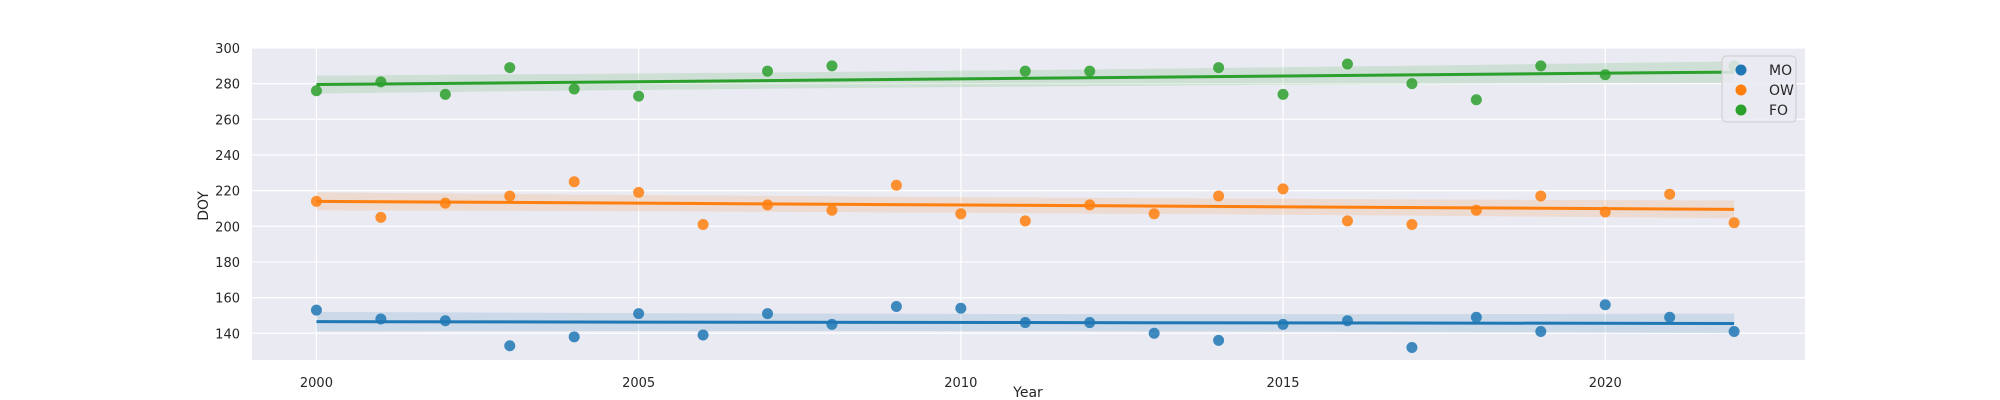 This screenshot has width=2000, height=400. Describe the element at coordinates (1781, 91) in the screenshot. I see `legend-label-ow: OW` at that location.